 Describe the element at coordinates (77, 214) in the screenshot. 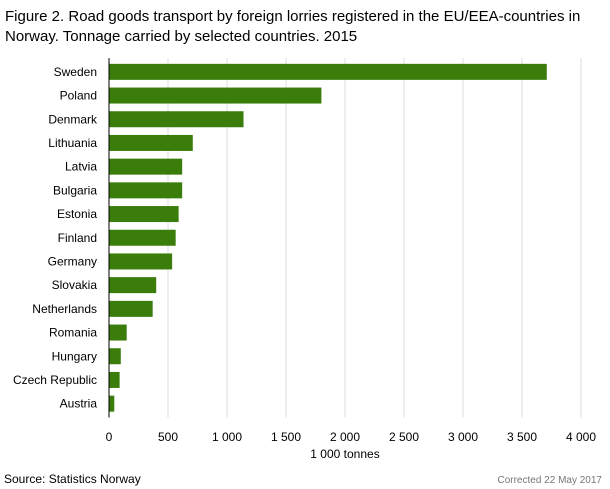

I see `category-label: Estonia` at that location.